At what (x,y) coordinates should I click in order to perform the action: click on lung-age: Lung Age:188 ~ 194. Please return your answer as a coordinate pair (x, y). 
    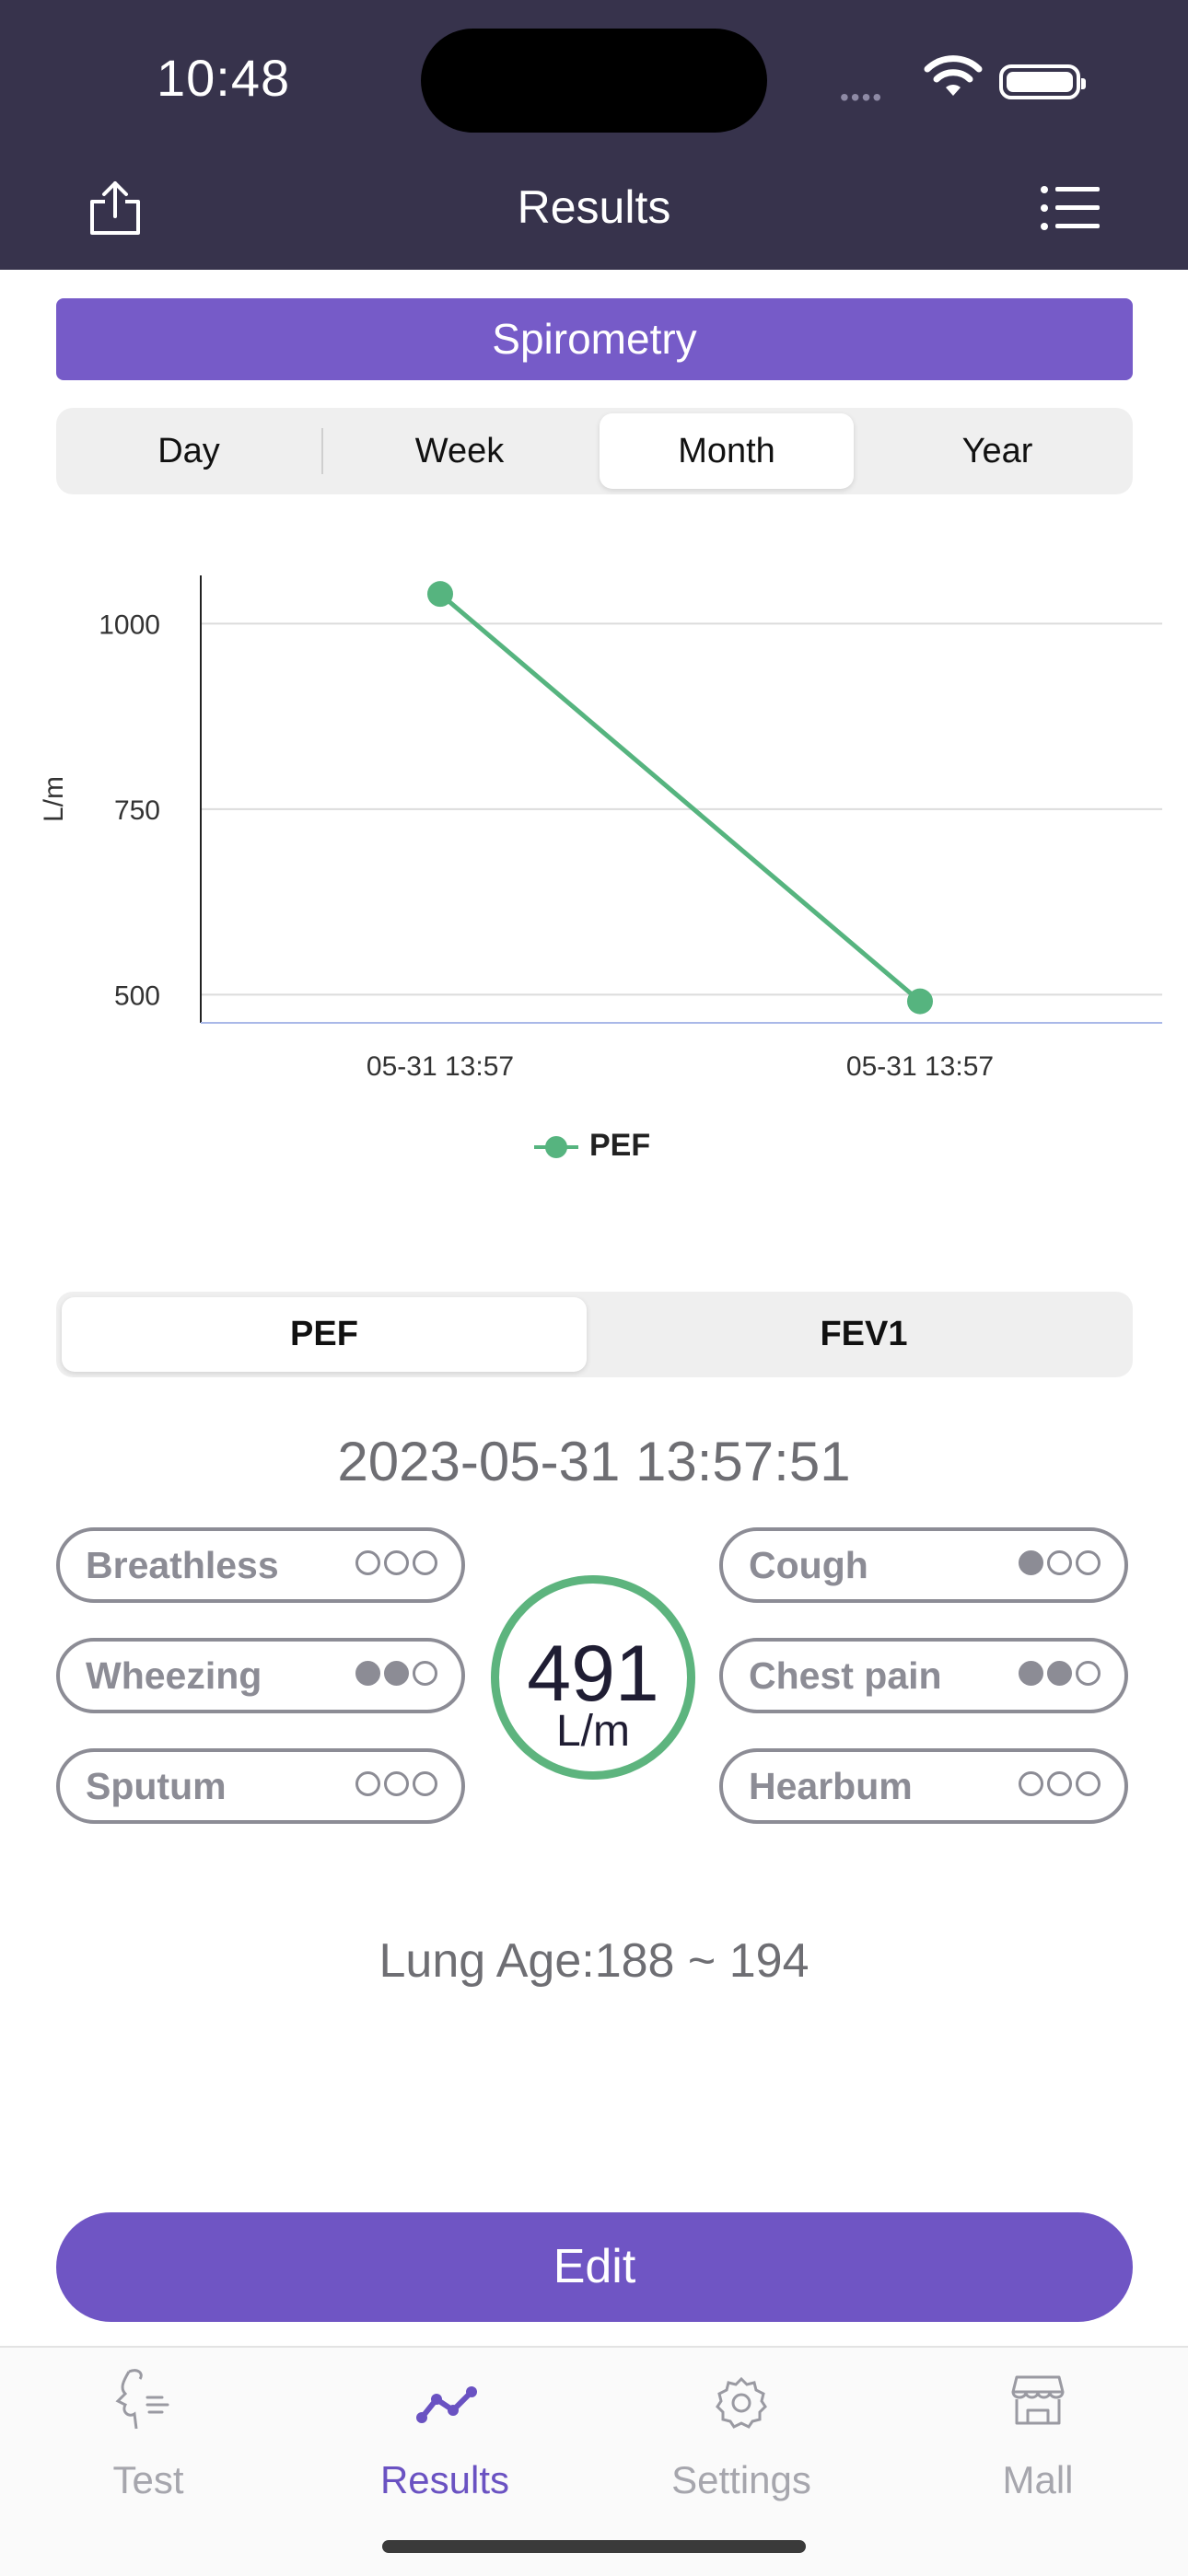
    Looking at the image, I should click on (594, 1961).